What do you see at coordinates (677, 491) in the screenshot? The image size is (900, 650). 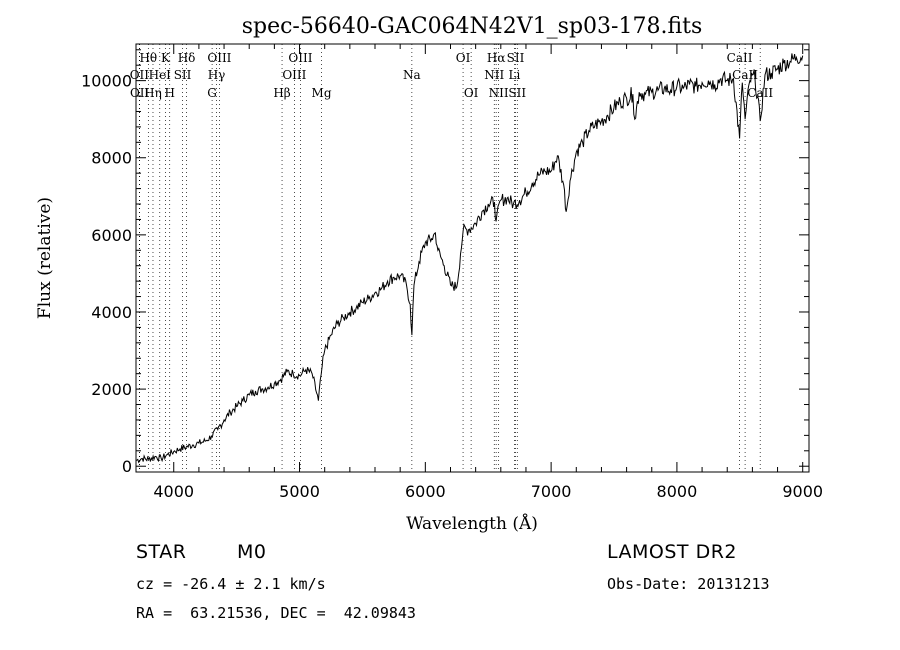 I see `x-tick-label: 8000` at bounding box center [677, 491].